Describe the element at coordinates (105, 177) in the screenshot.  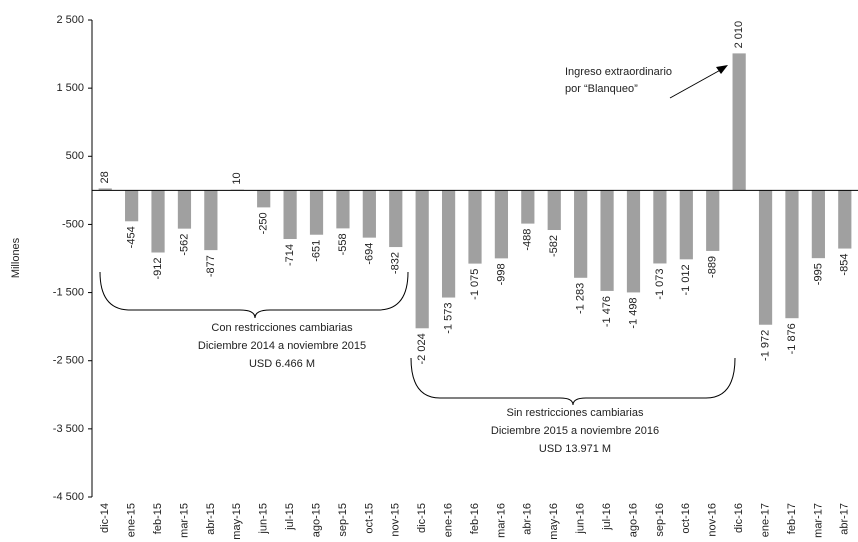
I see `value-label: 28` at that location.